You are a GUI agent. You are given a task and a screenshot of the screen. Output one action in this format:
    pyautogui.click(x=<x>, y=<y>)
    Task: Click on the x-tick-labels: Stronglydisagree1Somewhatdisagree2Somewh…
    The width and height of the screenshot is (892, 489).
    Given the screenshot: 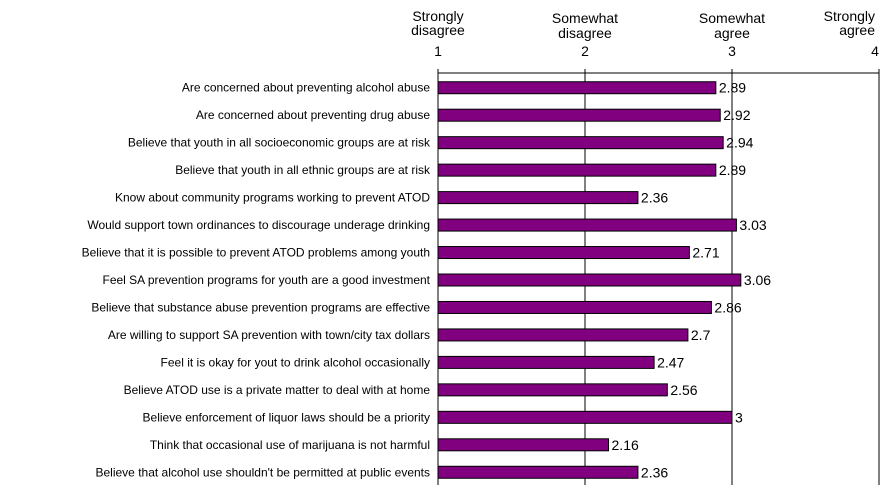 What is the action you would take?
    pyautogui.click(x=645, y=33)
    